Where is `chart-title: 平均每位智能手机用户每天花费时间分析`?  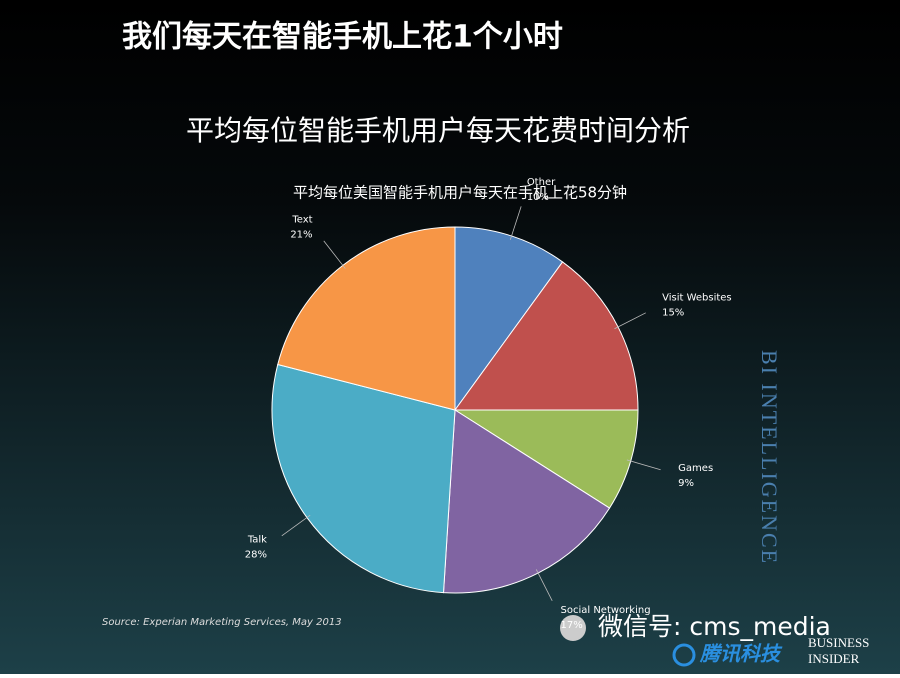 chart-title: 平均每位智能手机用户每天花费时间分析 is located at coordinates (438, 130).